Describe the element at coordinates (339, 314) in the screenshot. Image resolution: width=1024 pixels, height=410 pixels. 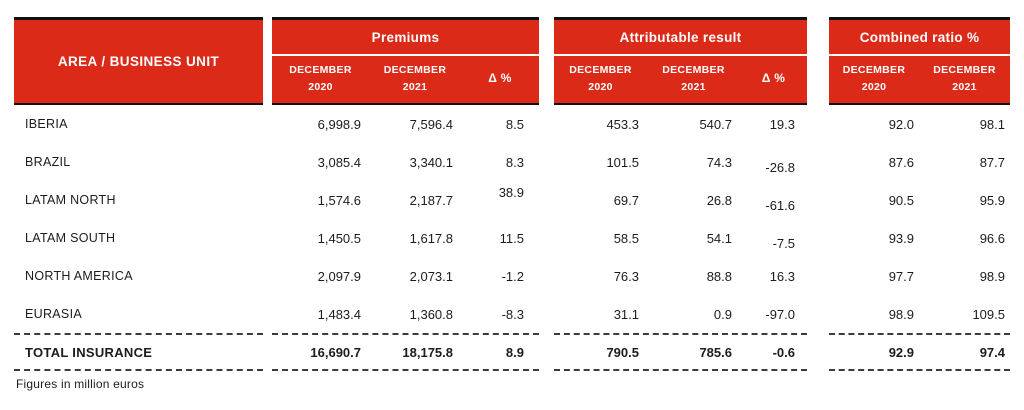
I see `cell-value: 1,483.4` at that location.